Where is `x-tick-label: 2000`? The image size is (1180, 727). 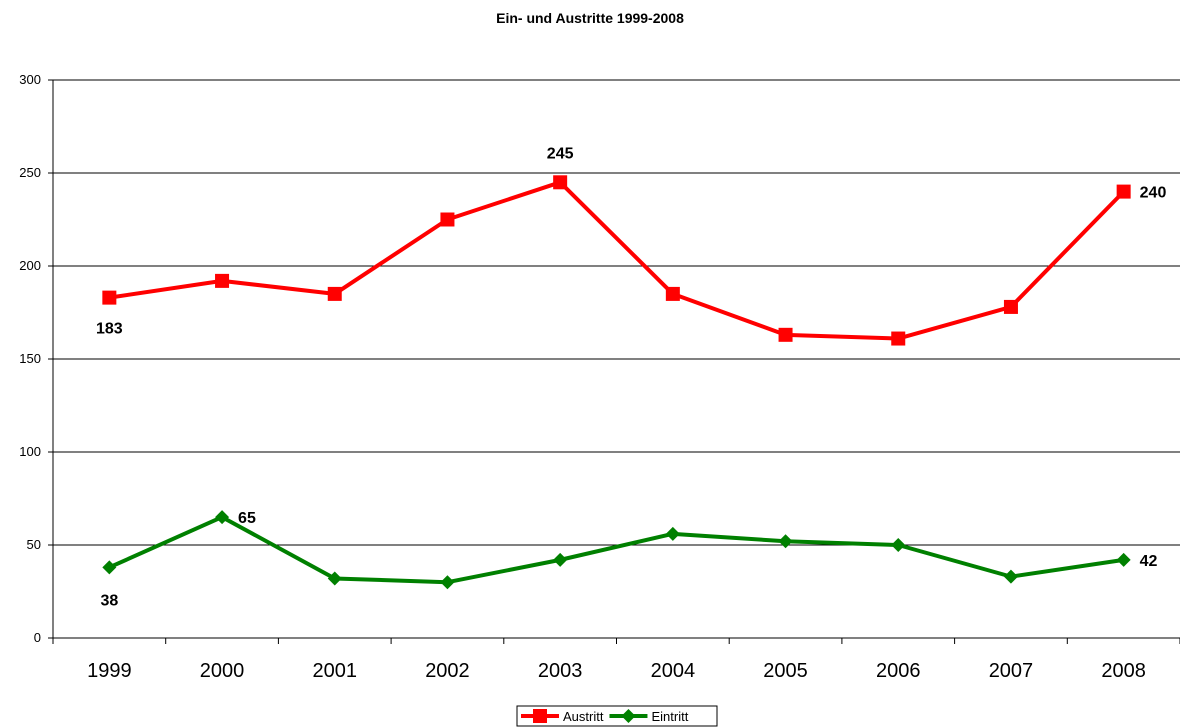
x-tick-label: 2000 is located at coordinates (222, 671).